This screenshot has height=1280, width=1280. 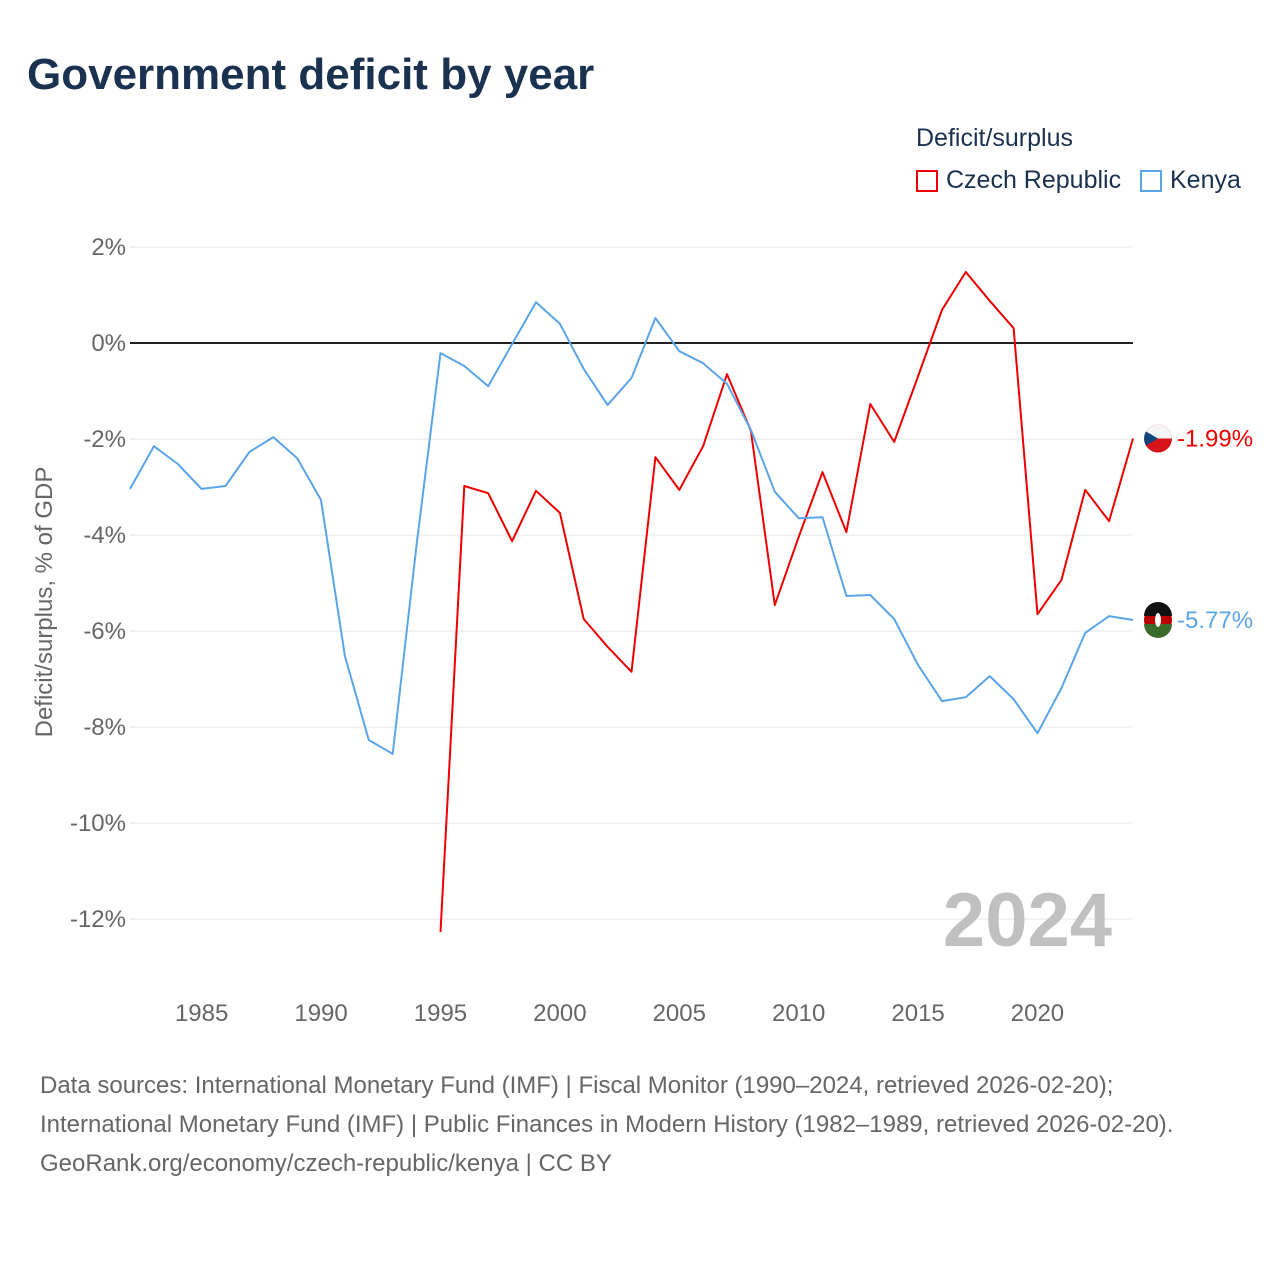 What do you see at coordinates (1205, 180) in the screenshot?
I see `legend-label: Kenya` at bounding box center [1205, 180].